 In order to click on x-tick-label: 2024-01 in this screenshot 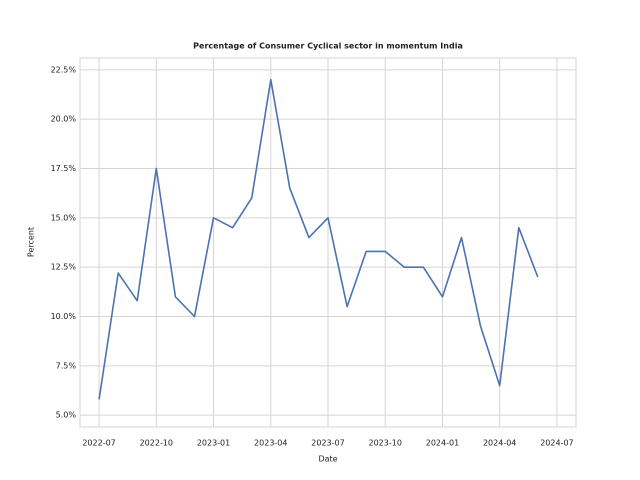, I will do `click(442, 443)`.